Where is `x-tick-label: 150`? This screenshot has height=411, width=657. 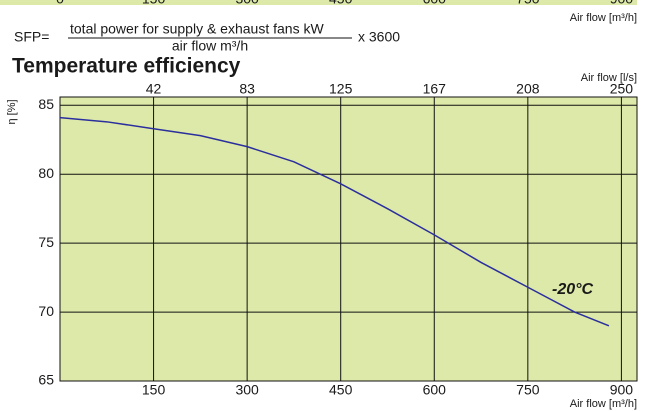
x-tick-label: 150 is located at coordinates (154, 390).